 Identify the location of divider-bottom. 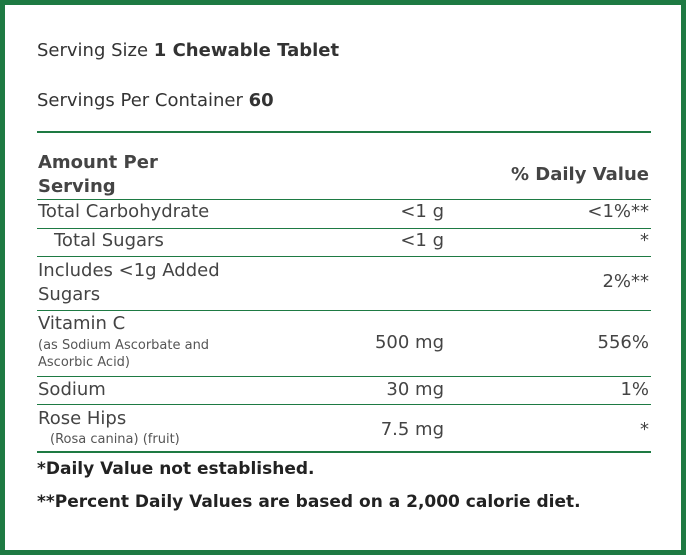
(344, 452).